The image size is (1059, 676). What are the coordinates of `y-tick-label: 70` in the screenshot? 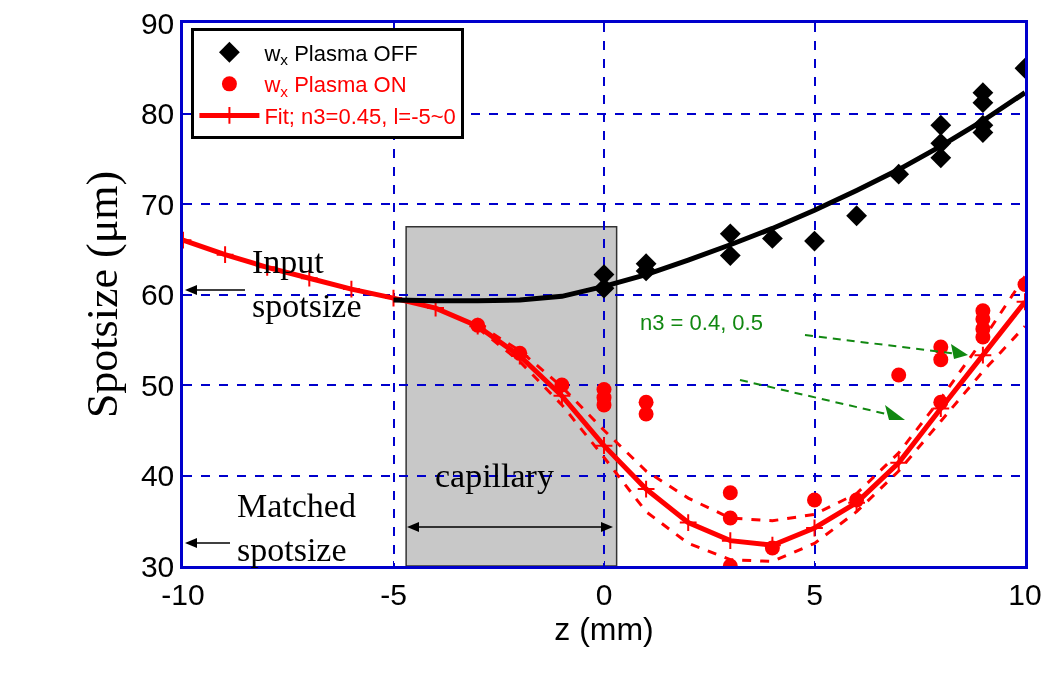 It's located at (157, 204).